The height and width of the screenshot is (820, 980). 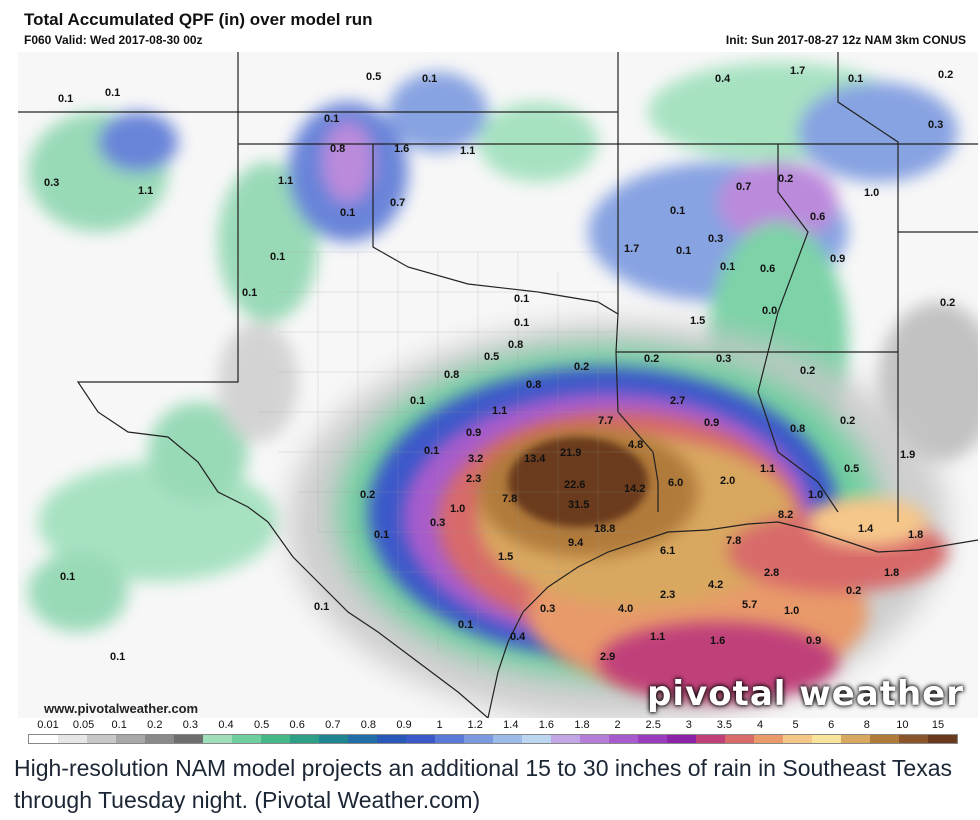 What do you see at coordinates (475, 459) in the screenshot?
I see `value-label: 3.2` at bounding box center [475, 459].